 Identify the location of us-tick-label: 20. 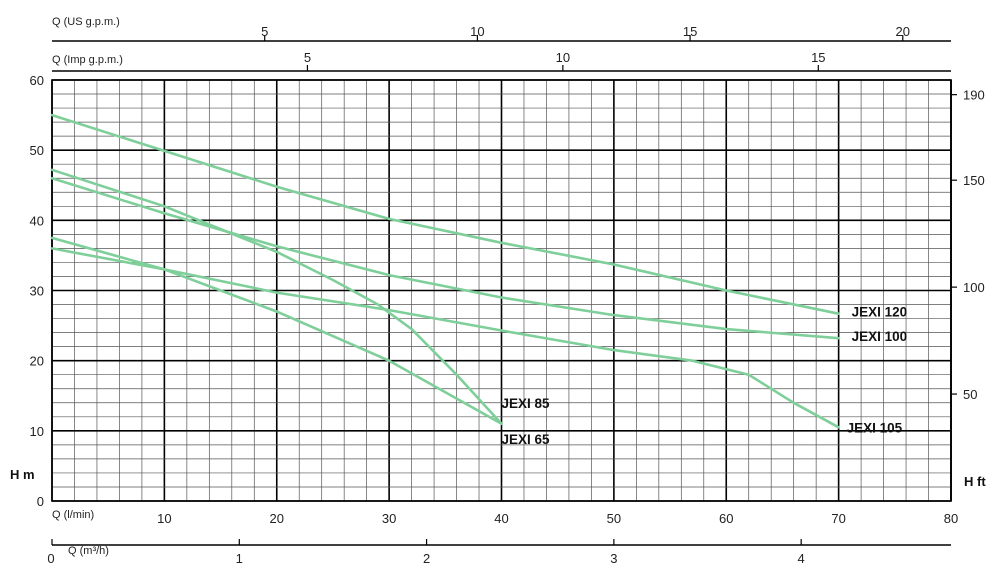
(903, 31).